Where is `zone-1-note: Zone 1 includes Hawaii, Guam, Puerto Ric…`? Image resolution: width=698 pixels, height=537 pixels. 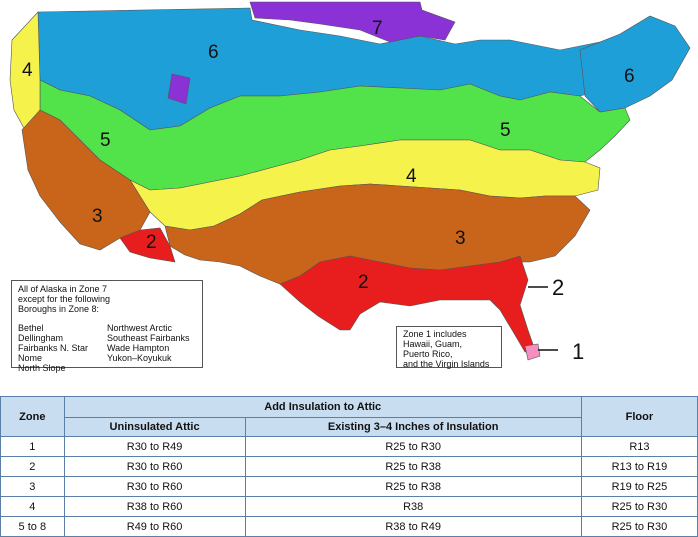 zone-1-note: Zone 1 includes Hawaii, Guam, Puerto Ric… is located at coordinates (449, 347).